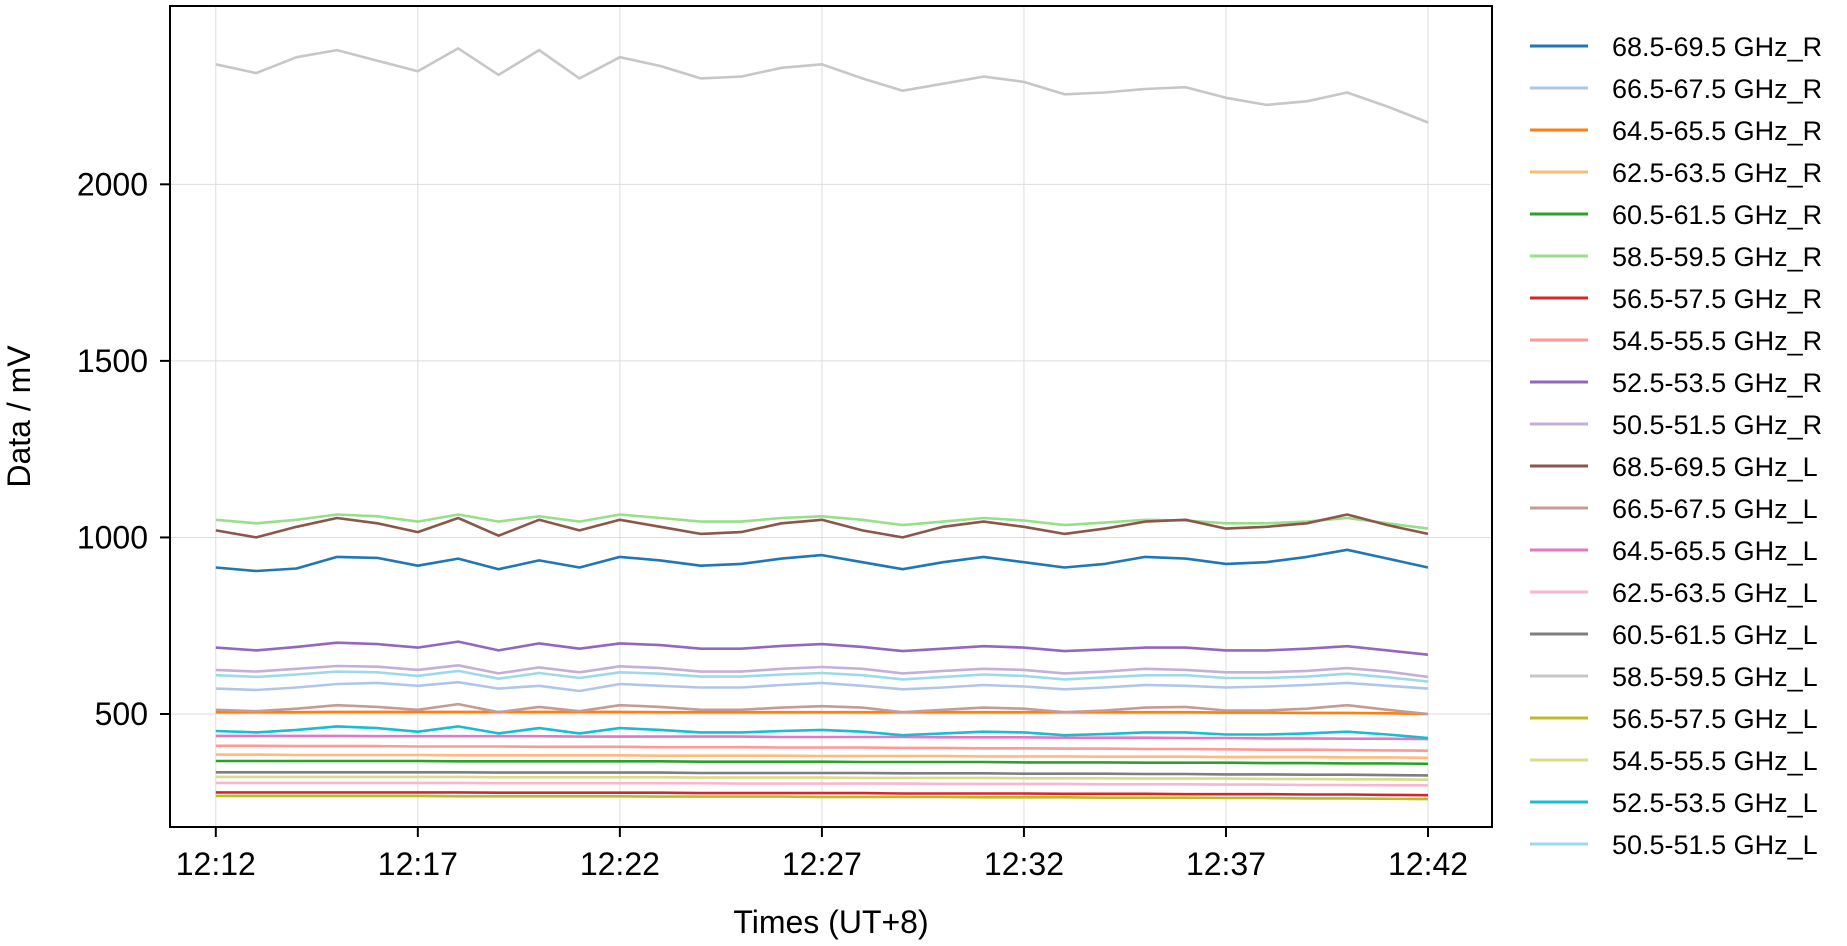 The image size is (1847, 946). I want to click on y-tick-label: 1000, so click(112, 537).